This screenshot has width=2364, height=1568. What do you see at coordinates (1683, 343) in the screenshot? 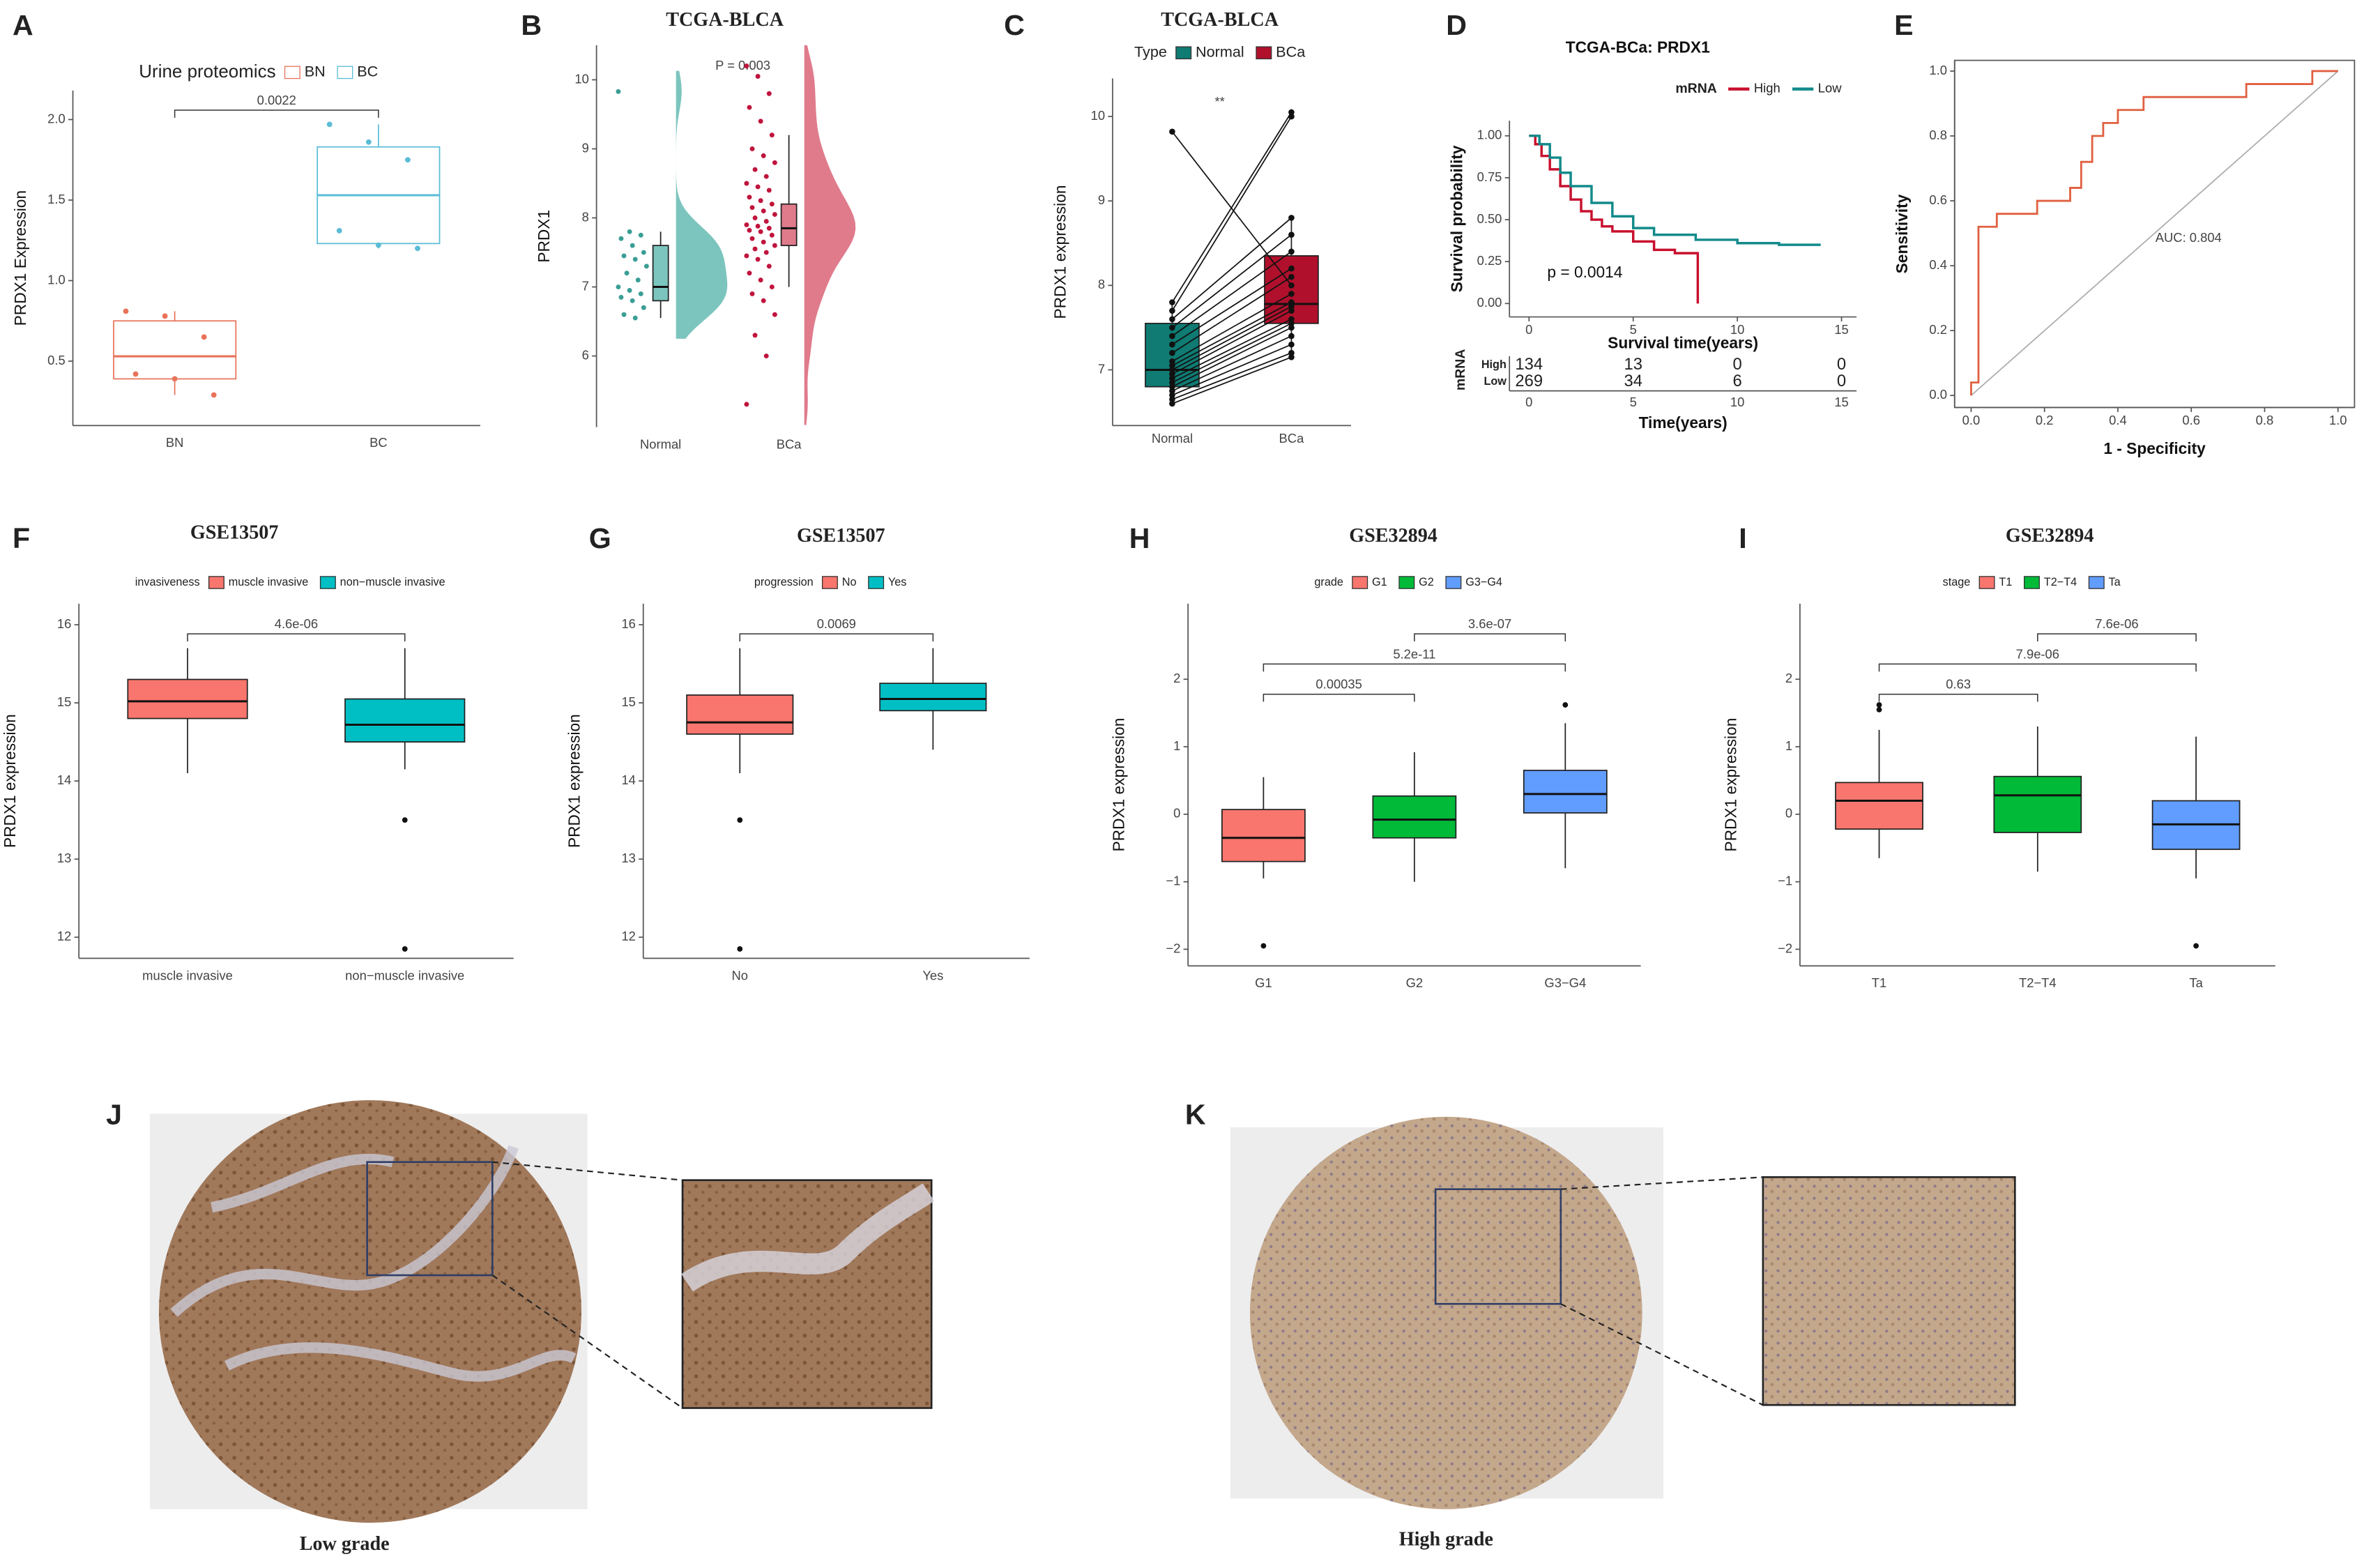
I see `x-axis-label: Survival time(years)` at bounding box center [1683, 343].